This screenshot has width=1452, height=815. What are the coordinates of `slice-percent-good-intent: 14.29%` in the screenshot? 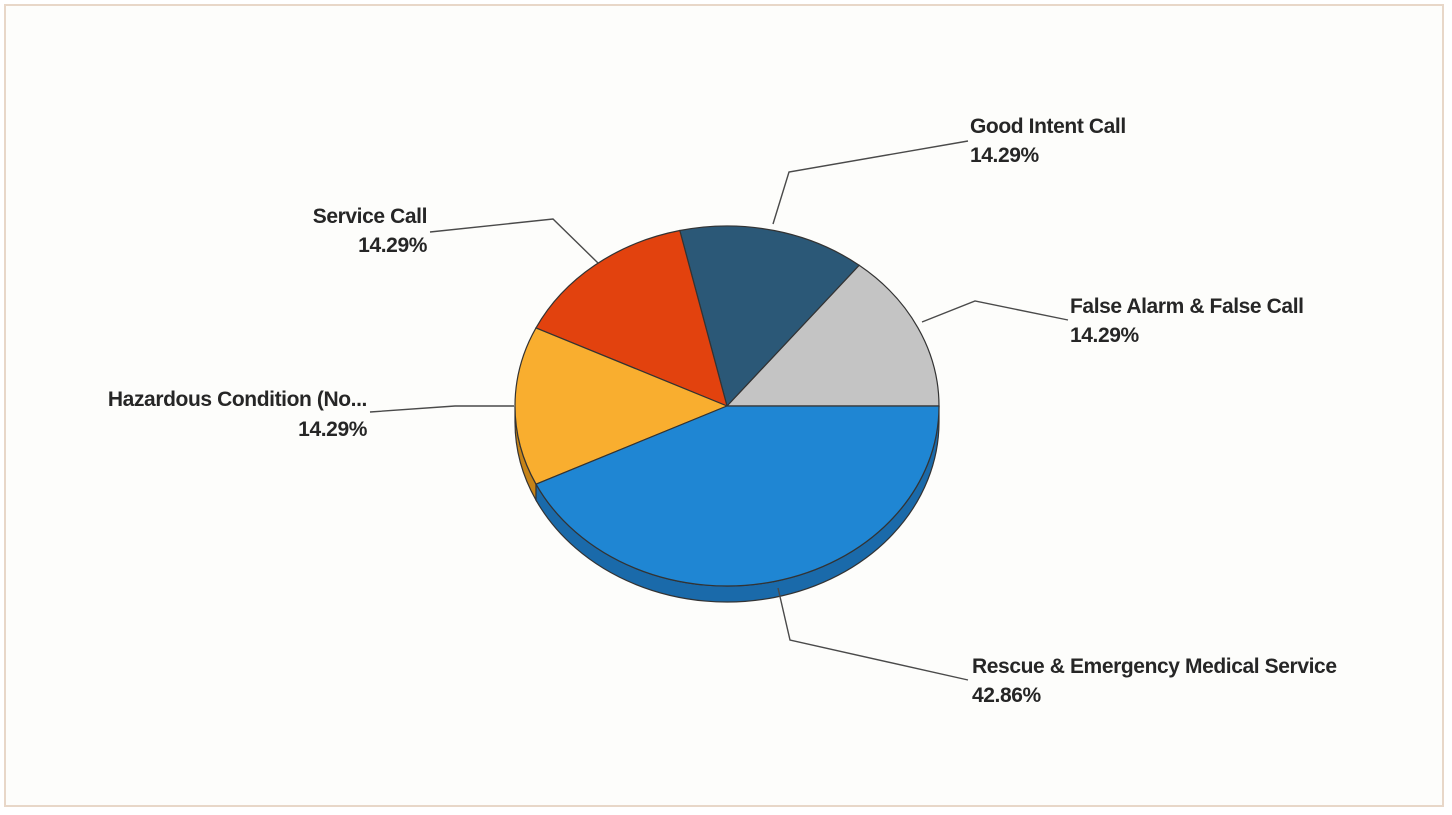 It's located at (1005, 155).